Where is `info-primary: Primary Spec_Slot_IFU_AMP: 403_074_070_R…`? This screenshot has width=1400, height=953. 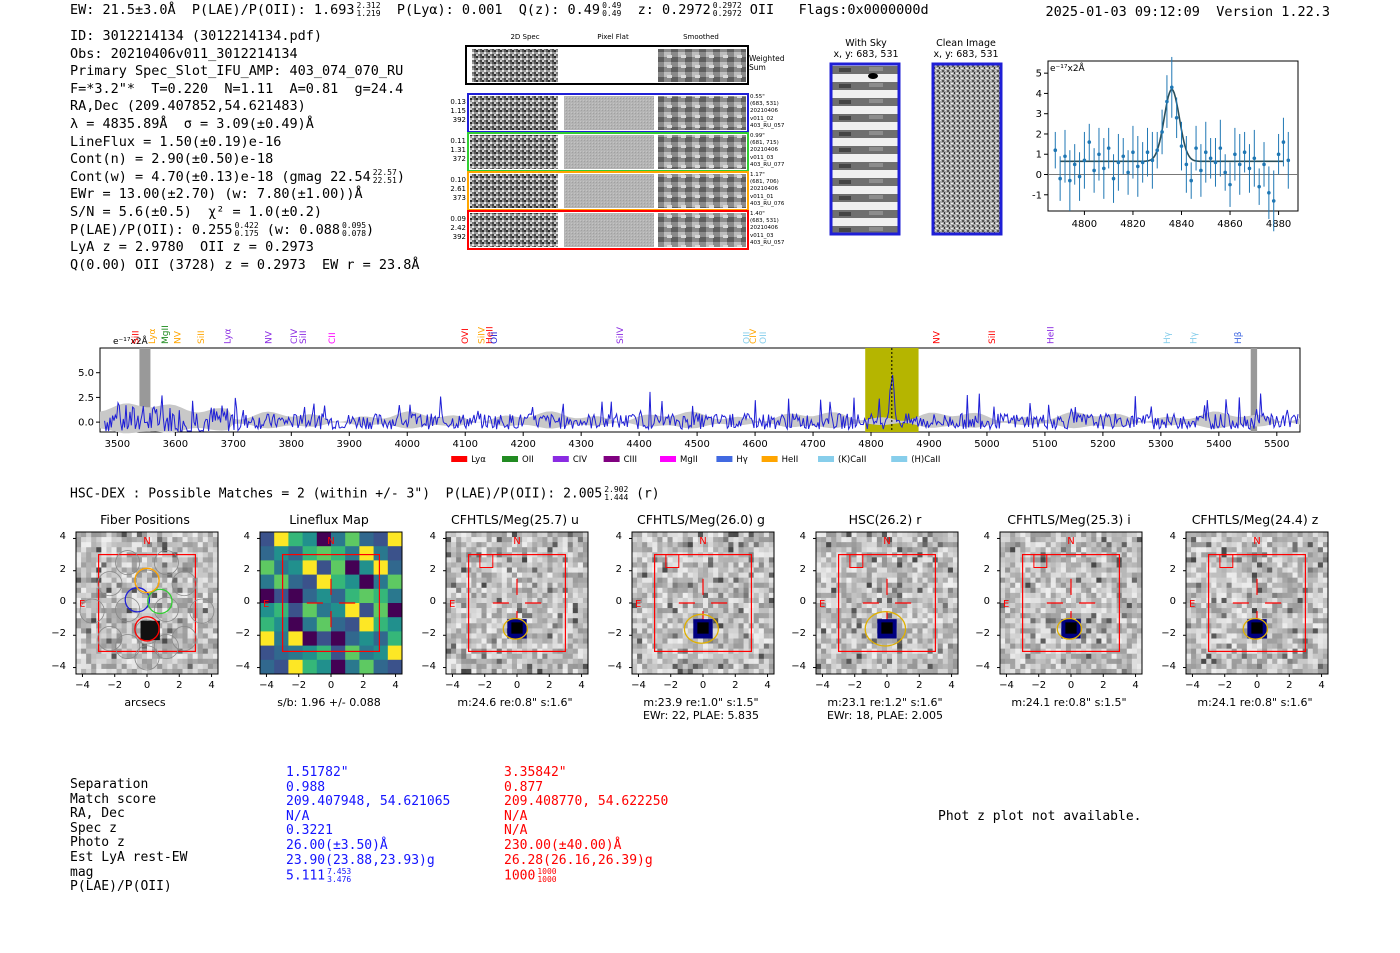 info-primary: Primary Spec_Slot_IFU_AMP: 403_074_070_R… is located at coordinates (237, 71).